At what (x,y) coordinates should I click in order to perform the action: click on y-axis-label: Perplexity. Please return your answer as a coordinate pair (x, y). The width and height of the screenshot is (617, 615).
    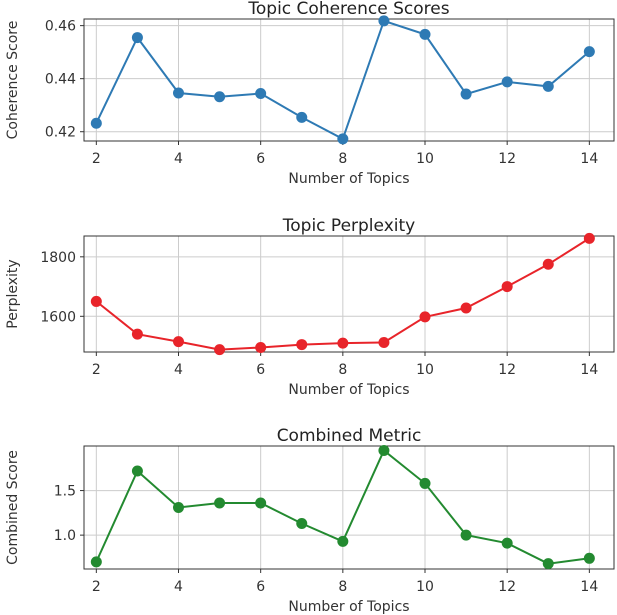
    Looking at the image, I should click on (13, 293).